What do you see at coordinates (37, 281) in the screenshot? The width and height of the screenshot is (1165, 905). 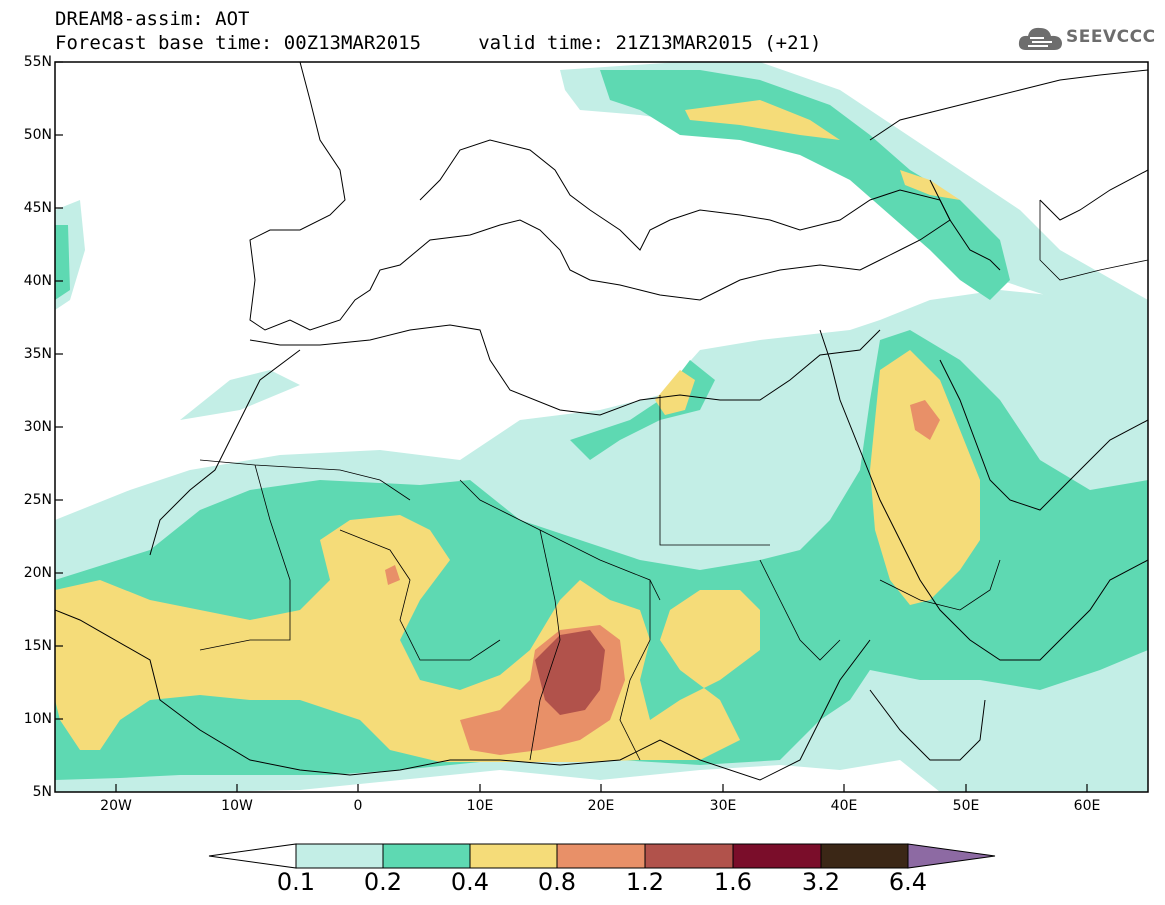 I see `lat-label: 40N` at bounding box center [37, 281].